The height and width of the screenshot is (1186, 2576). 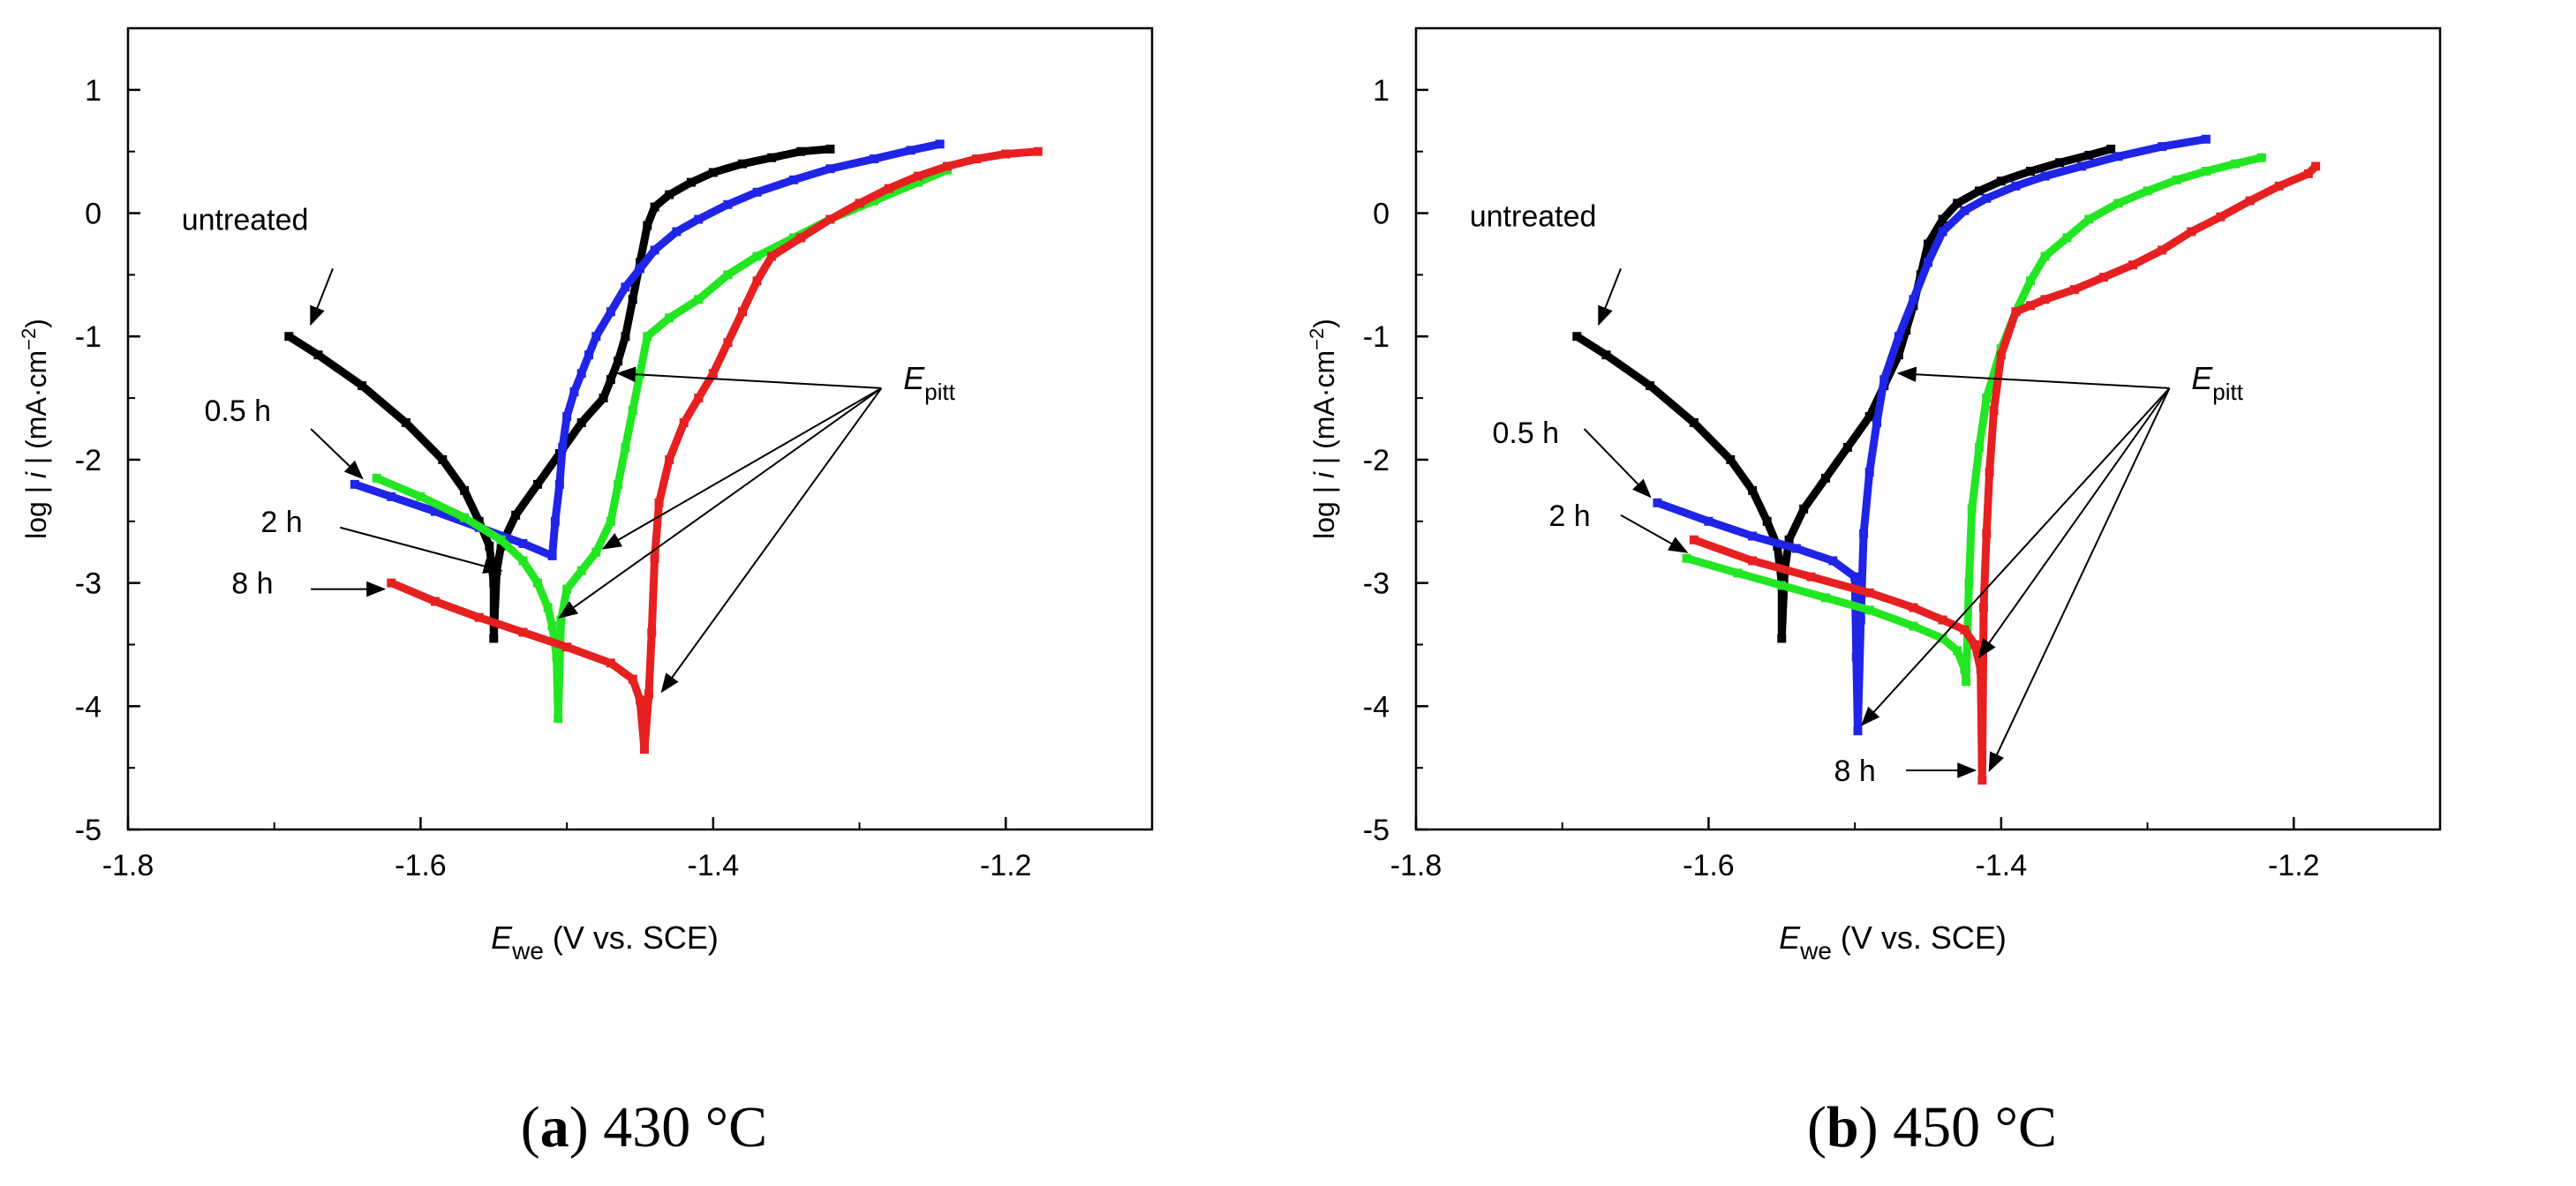 What do you see at coordinates (1976, 1128) in the screenshot?
I see `caption-text: 450 °C` at bounding box center [1976, 1128].